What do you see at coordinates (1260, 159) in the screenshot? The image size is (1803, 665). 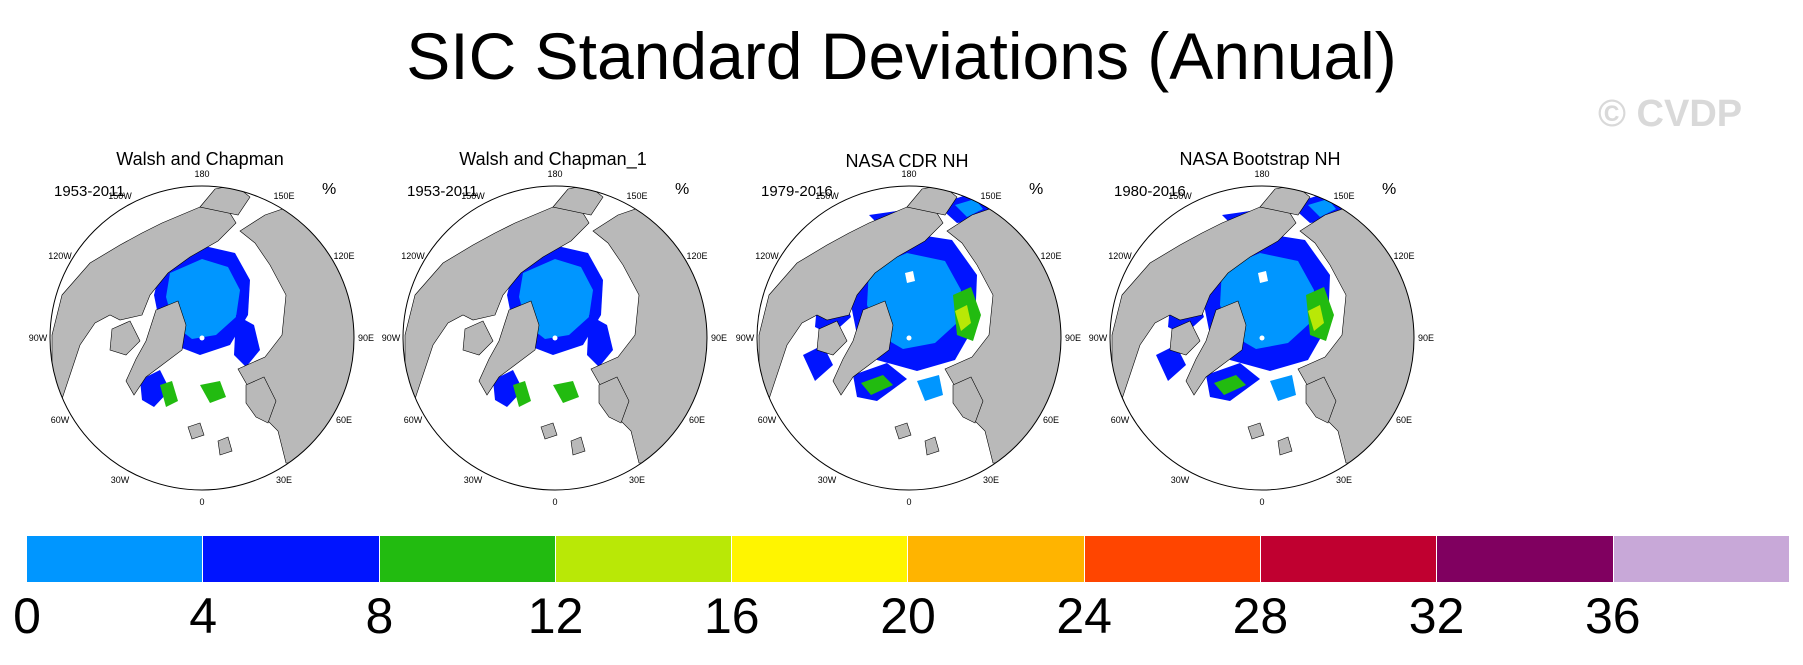 I see `panel-title: NASA Bootstrap NH` at bounding box center [1260, 159].